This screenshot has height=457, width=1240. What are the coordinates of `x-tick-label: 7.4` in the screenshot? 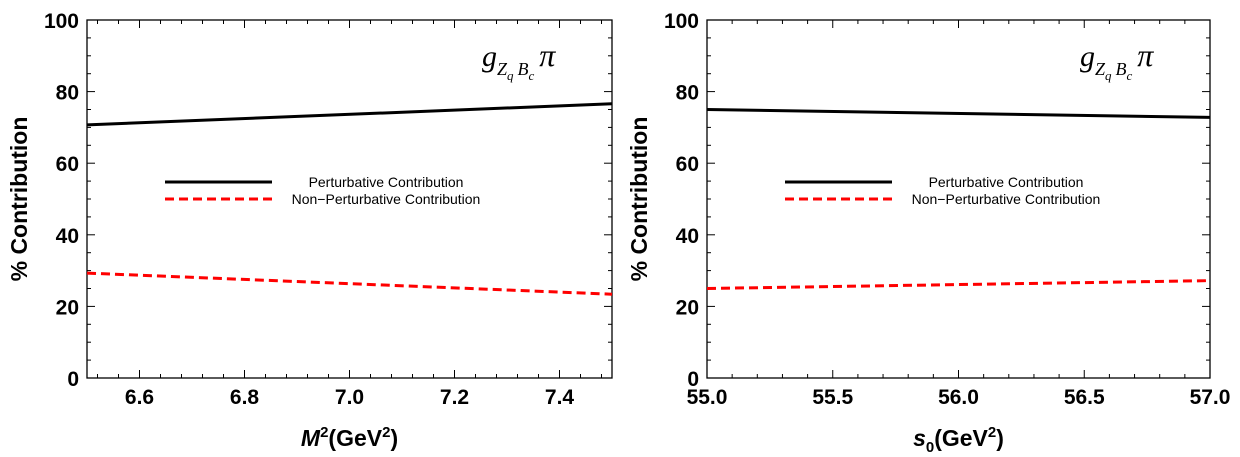 It's located at (560, 397).